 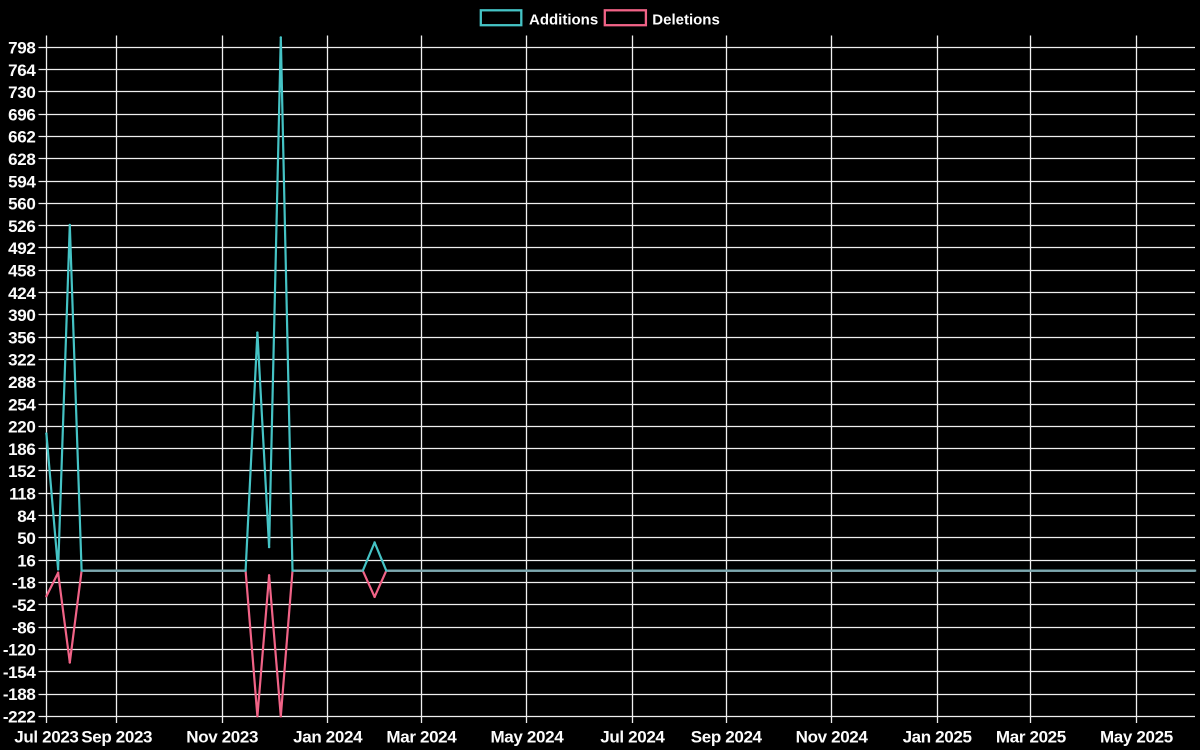 I want to click on svg-text: 322, so click(x=21, y=360).